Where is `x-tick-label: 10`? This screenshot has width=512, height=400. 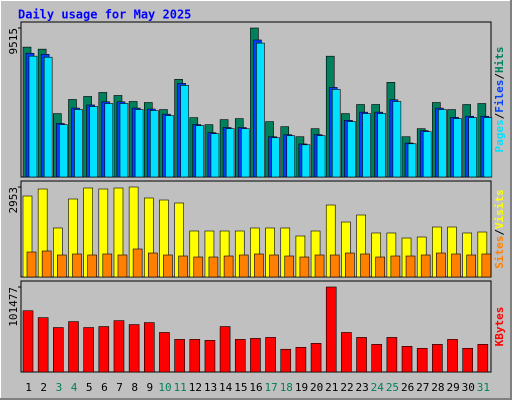
x-tick-label: 10 is located at coordinates (164, 387).